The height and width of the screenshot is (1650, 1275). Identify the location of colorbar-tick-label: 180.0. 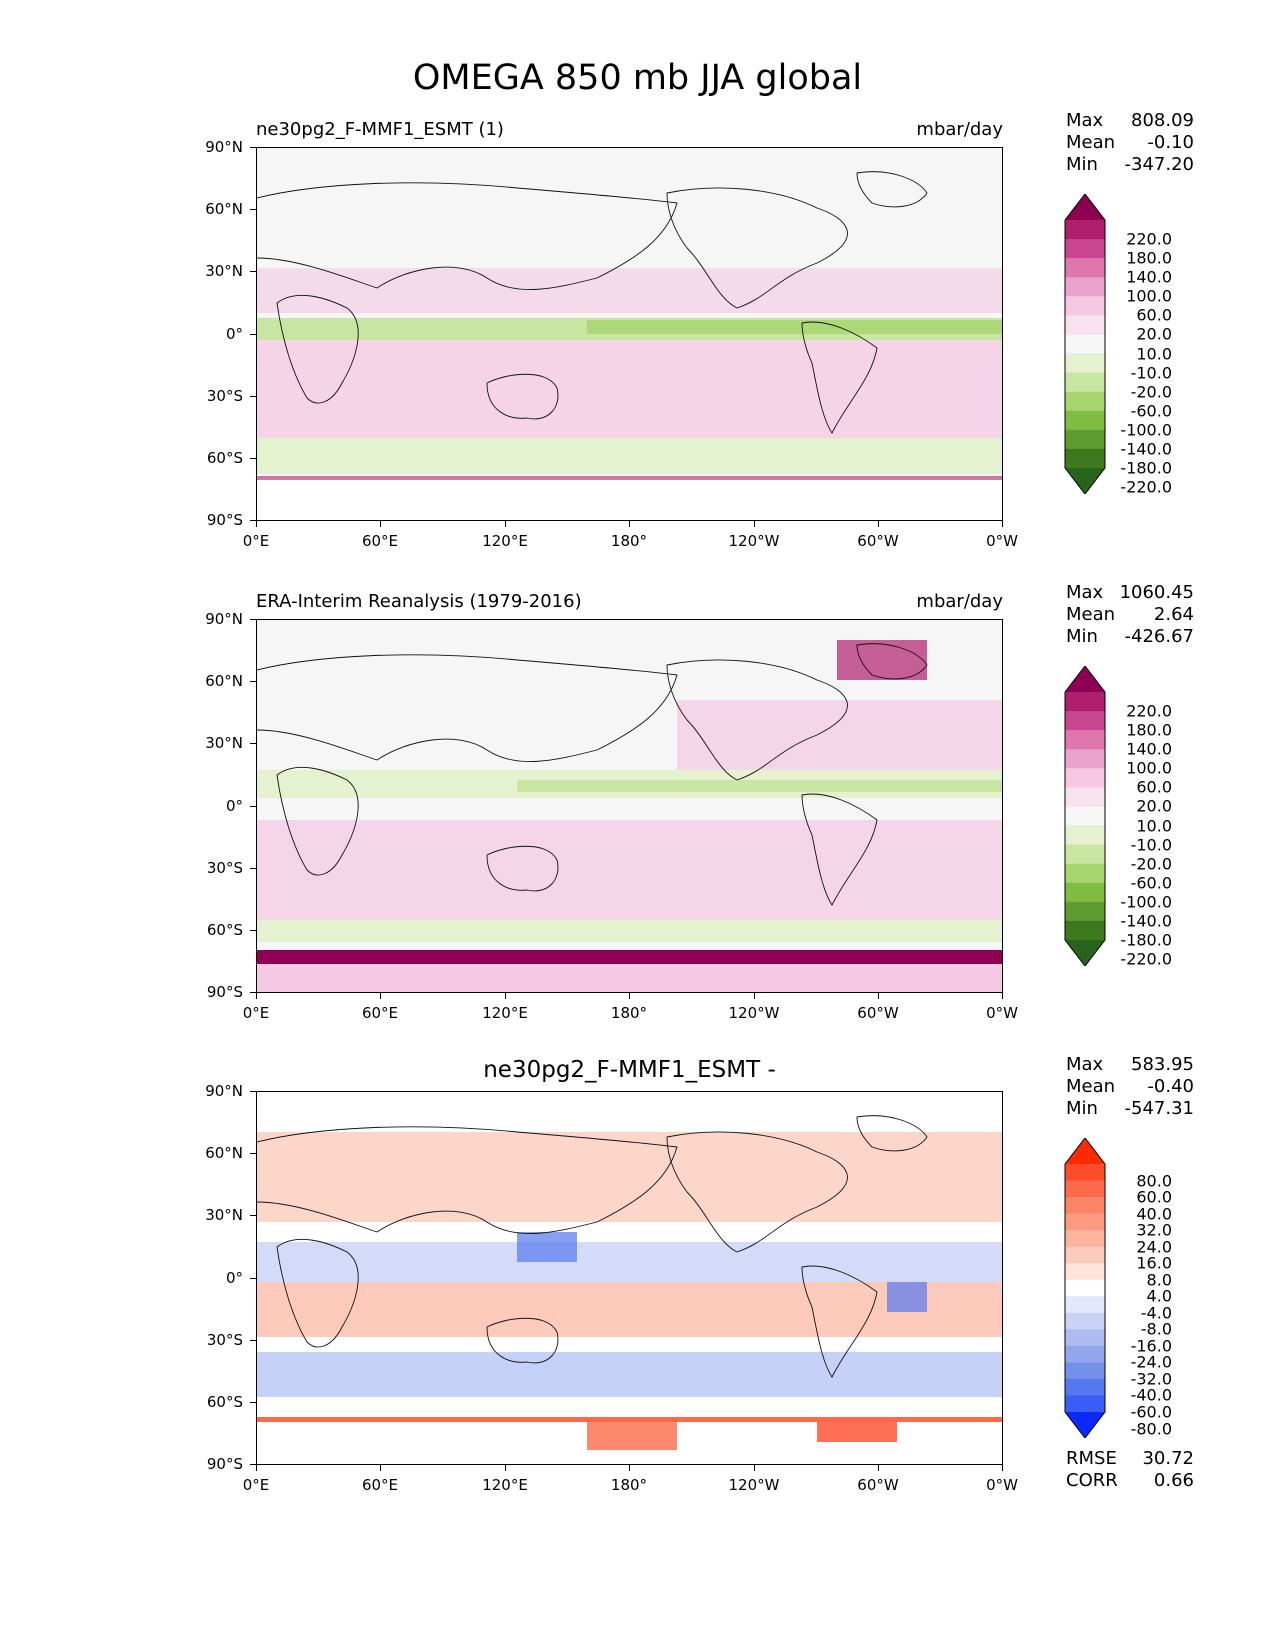
(1149, 258).